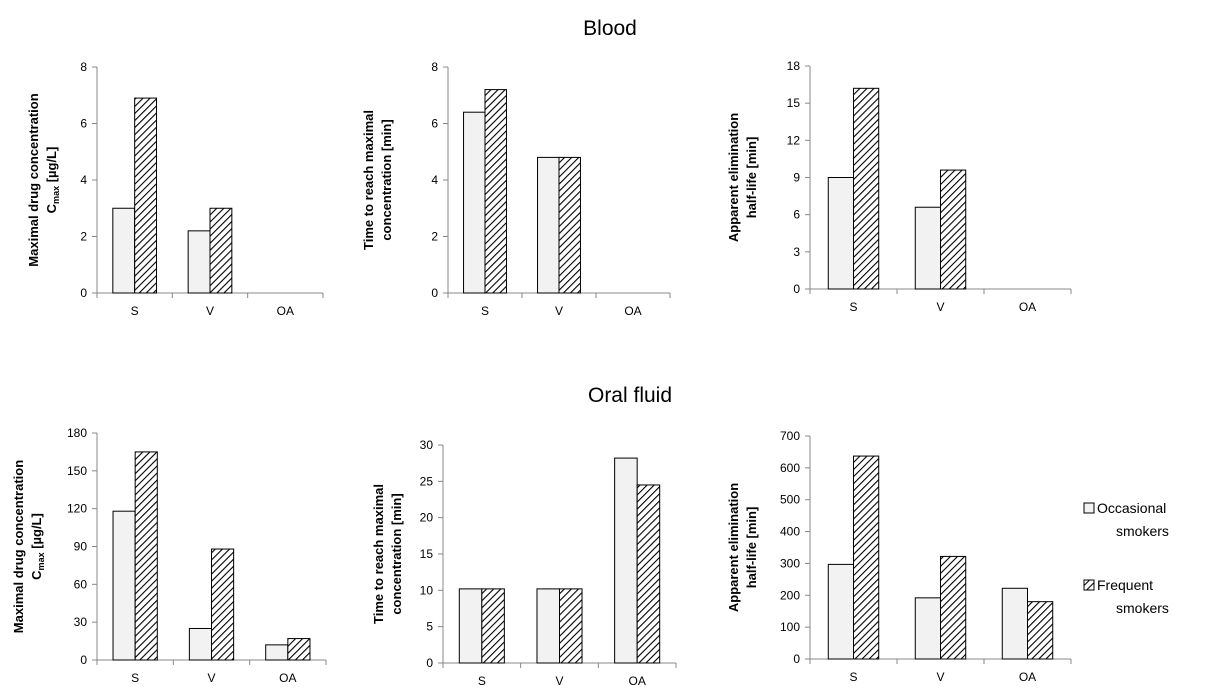  What do you see at coordinates (610, 28) in the screenshot?
I see `section-title-blood: Blood` at bounding box center [610, 28].